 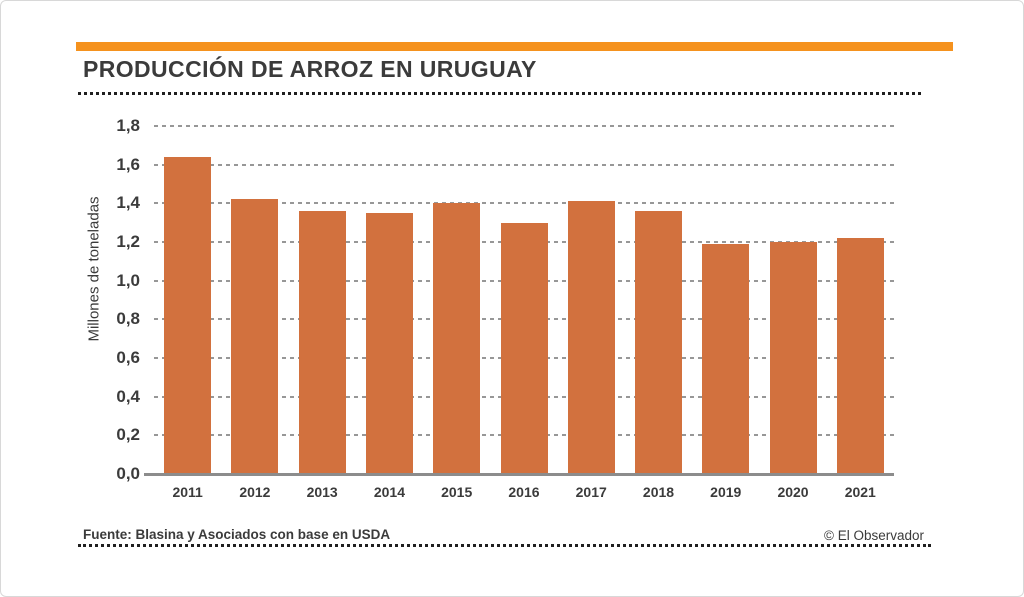 I want to click on x-tick-label: 2013, so click(x=322, y=492).